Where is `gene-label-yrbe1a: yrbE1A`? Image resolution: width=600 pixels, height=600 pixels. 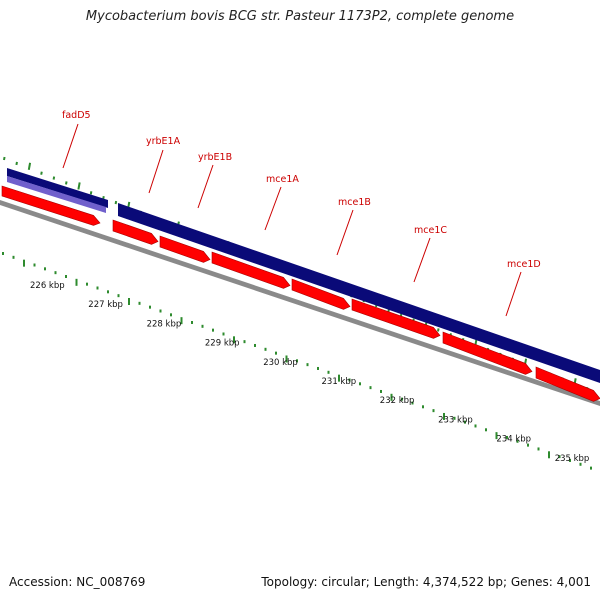
gene-label-yrbe1a: yrbE1A is located at coordinates (163, 141).